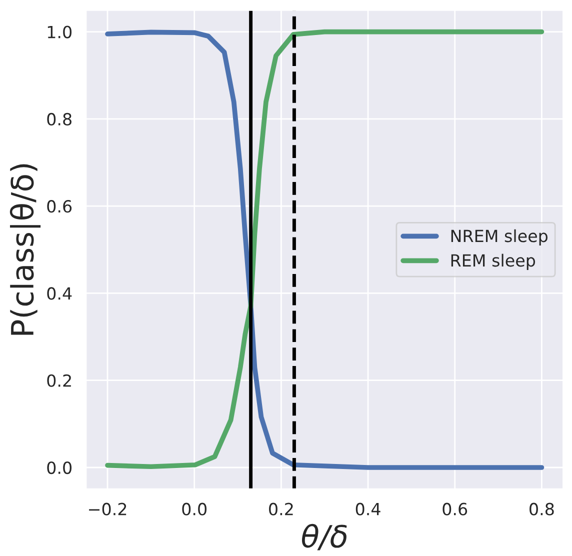  What do you see at coordinates (493, 262) in the screenshot?
I see `legend-label: REM sleep` at bounding box center [493, 262].